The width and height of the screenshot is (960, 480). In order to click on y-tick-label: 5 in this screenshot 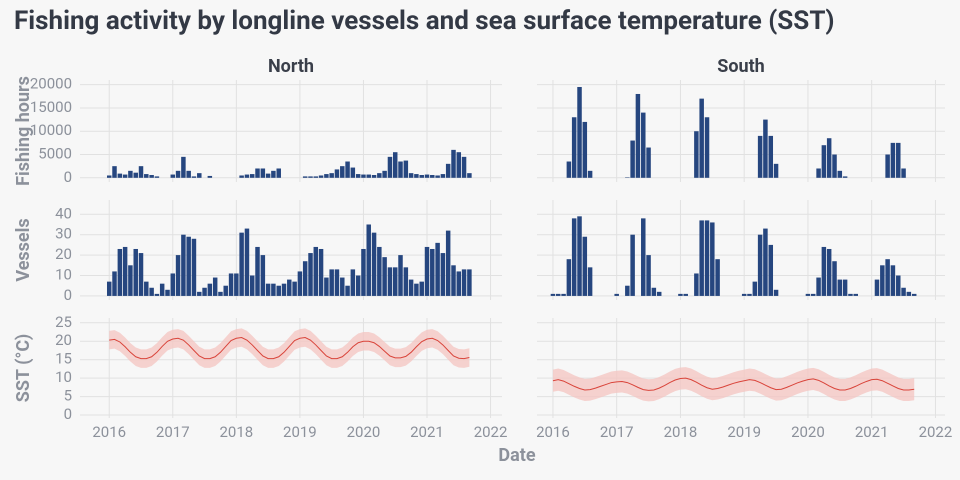, I will do `click(68, 396)`.